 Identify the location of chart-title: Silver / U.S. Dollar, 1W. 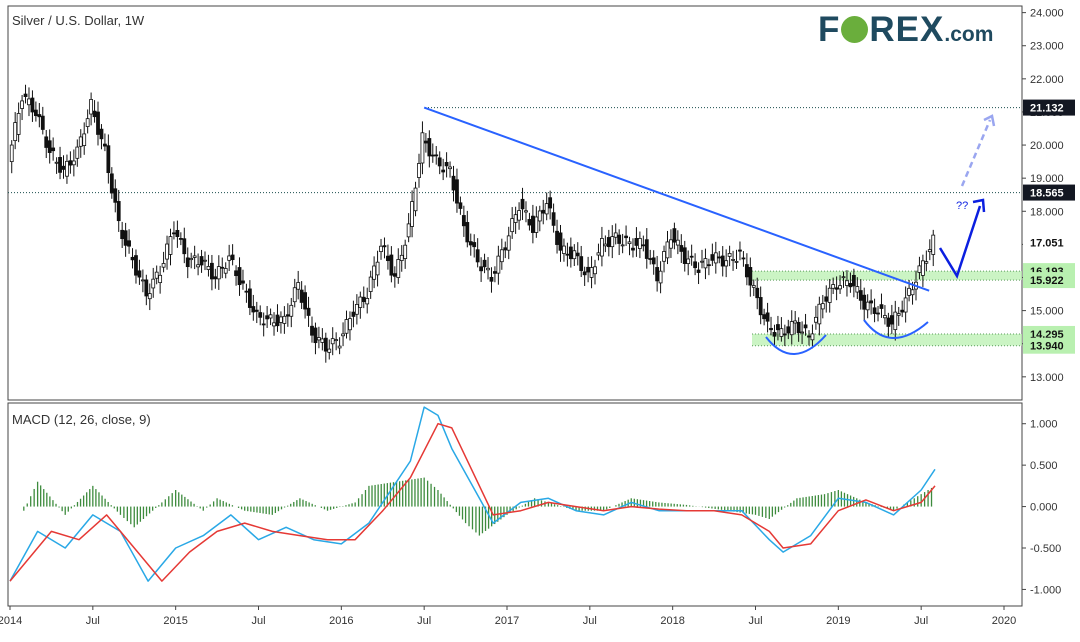
(78, 20).